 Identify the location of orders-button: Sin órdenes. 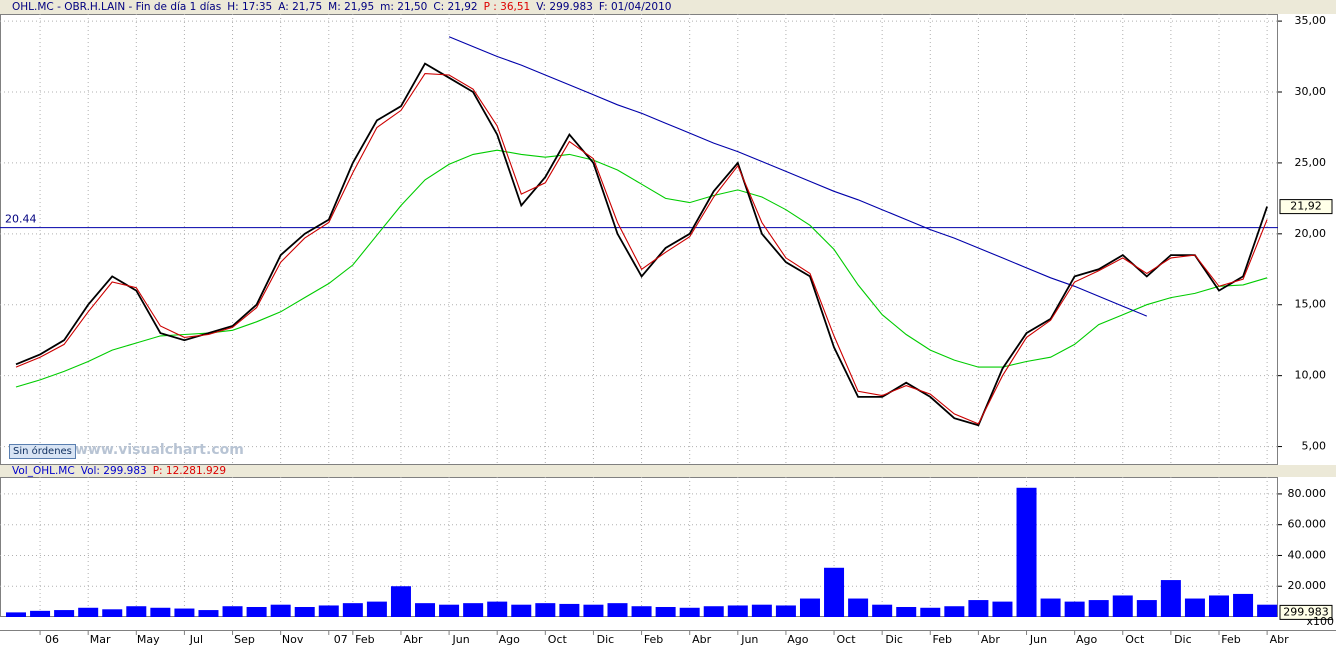
(42, 451).